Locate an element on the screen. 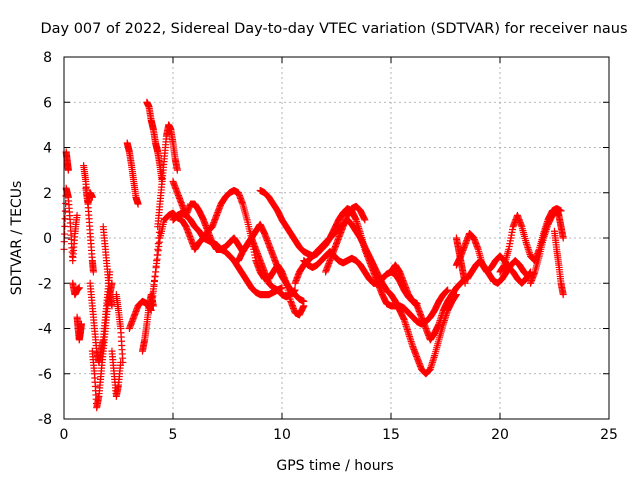  x-tick-label: 5 is located at coordinates (173, 435).